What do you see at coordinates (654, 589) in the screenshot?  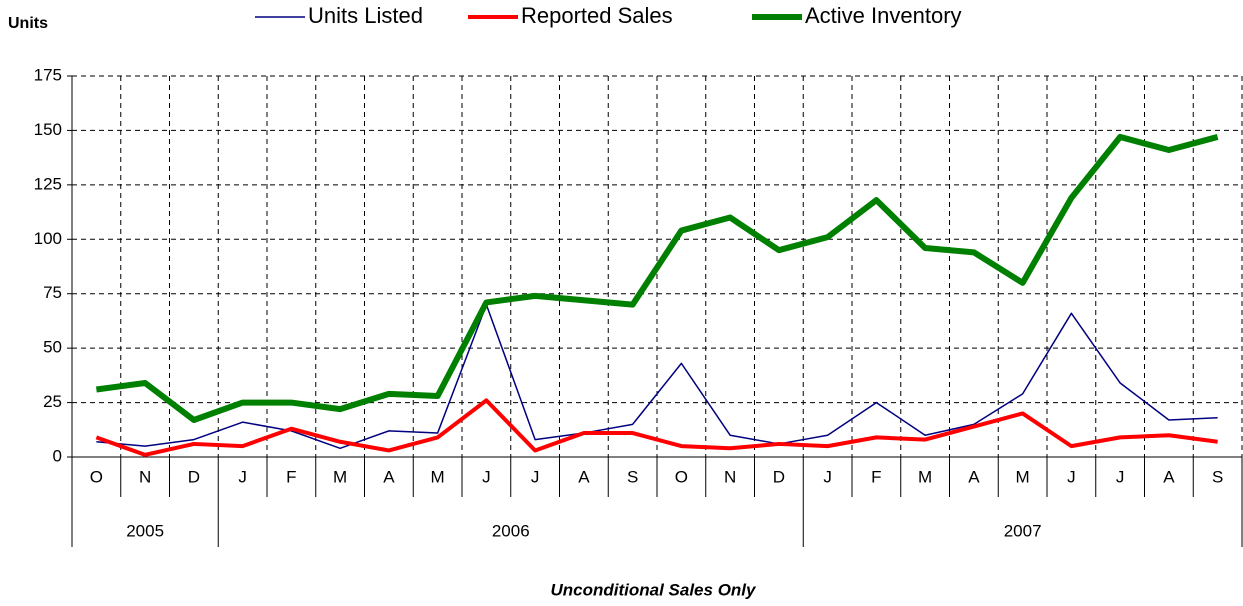 I see `subtitle: Unconditional Sales Only` at bounding box center [654, 589].